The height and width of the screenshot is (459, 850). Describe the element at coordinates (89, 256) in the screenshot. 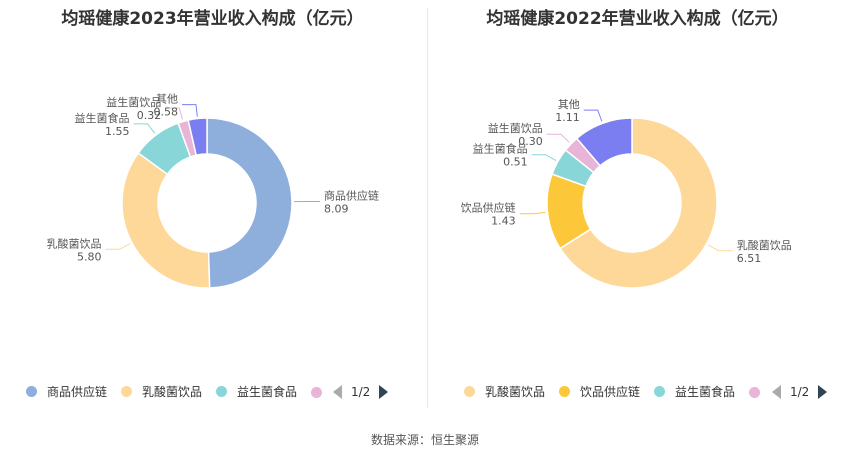

I see `slice-label-value: 5.80` at that location.